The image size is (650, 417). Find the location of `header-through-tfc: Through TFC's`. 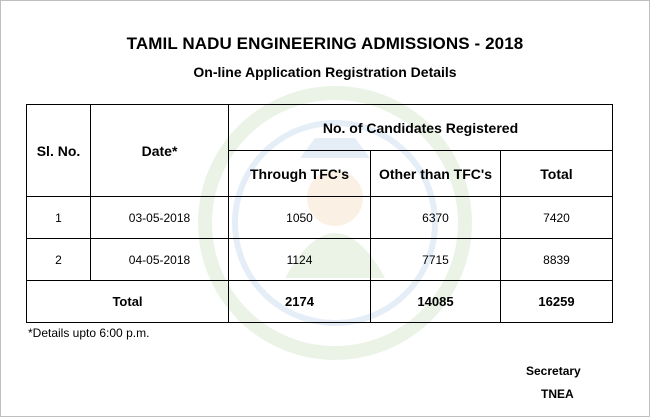

header-through-tfc: Through TFC's is located at coordinates (299, 173).